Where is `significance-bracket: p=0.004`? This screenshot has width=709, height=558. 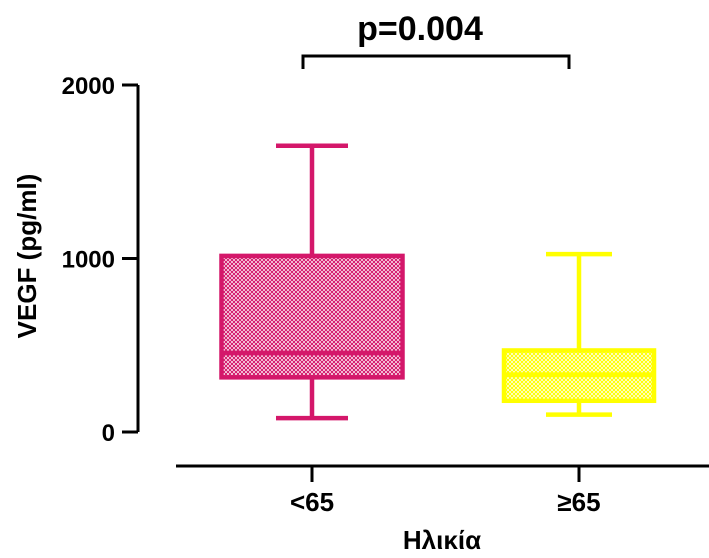
significance-bracket: p=0.004 is located at coordinates (436, 39).